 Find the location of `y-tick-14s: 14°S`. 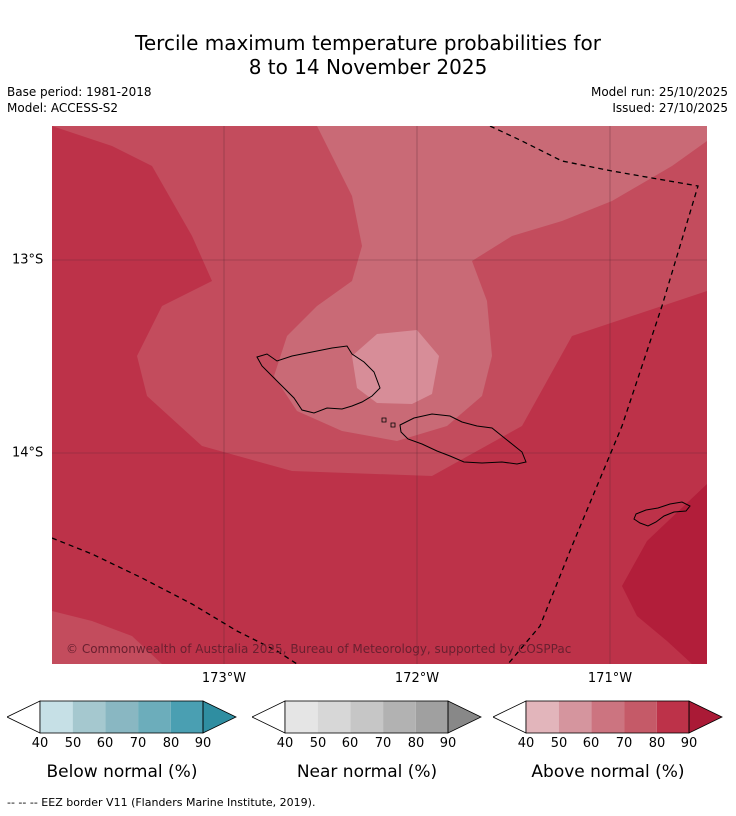

y-tick-14s: 14°S is located at coordinates (28, 453).